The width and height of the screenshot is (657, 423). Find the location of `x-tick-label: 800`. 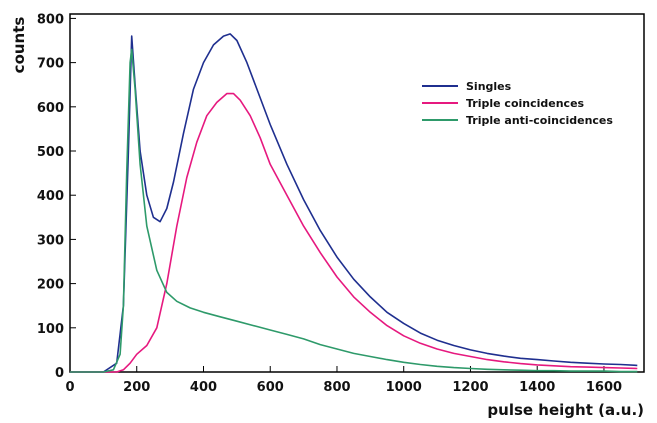

x-tick-label: 800 is located at coordinates (336, 387).